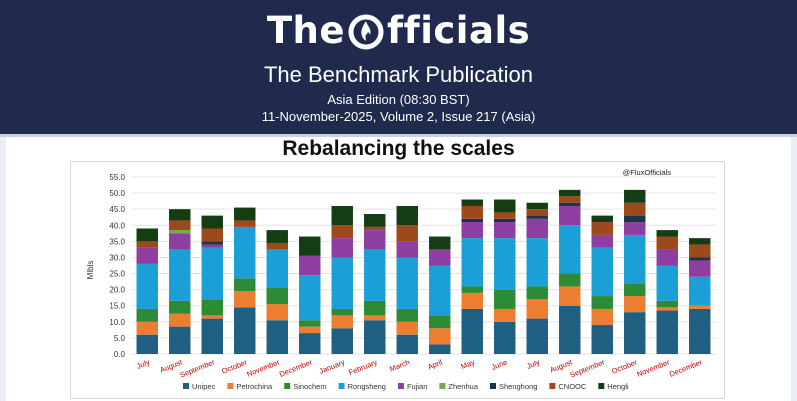 This screenshot has height=401, width=797. I want to click on x-tick-label: October, so click(234, 366).